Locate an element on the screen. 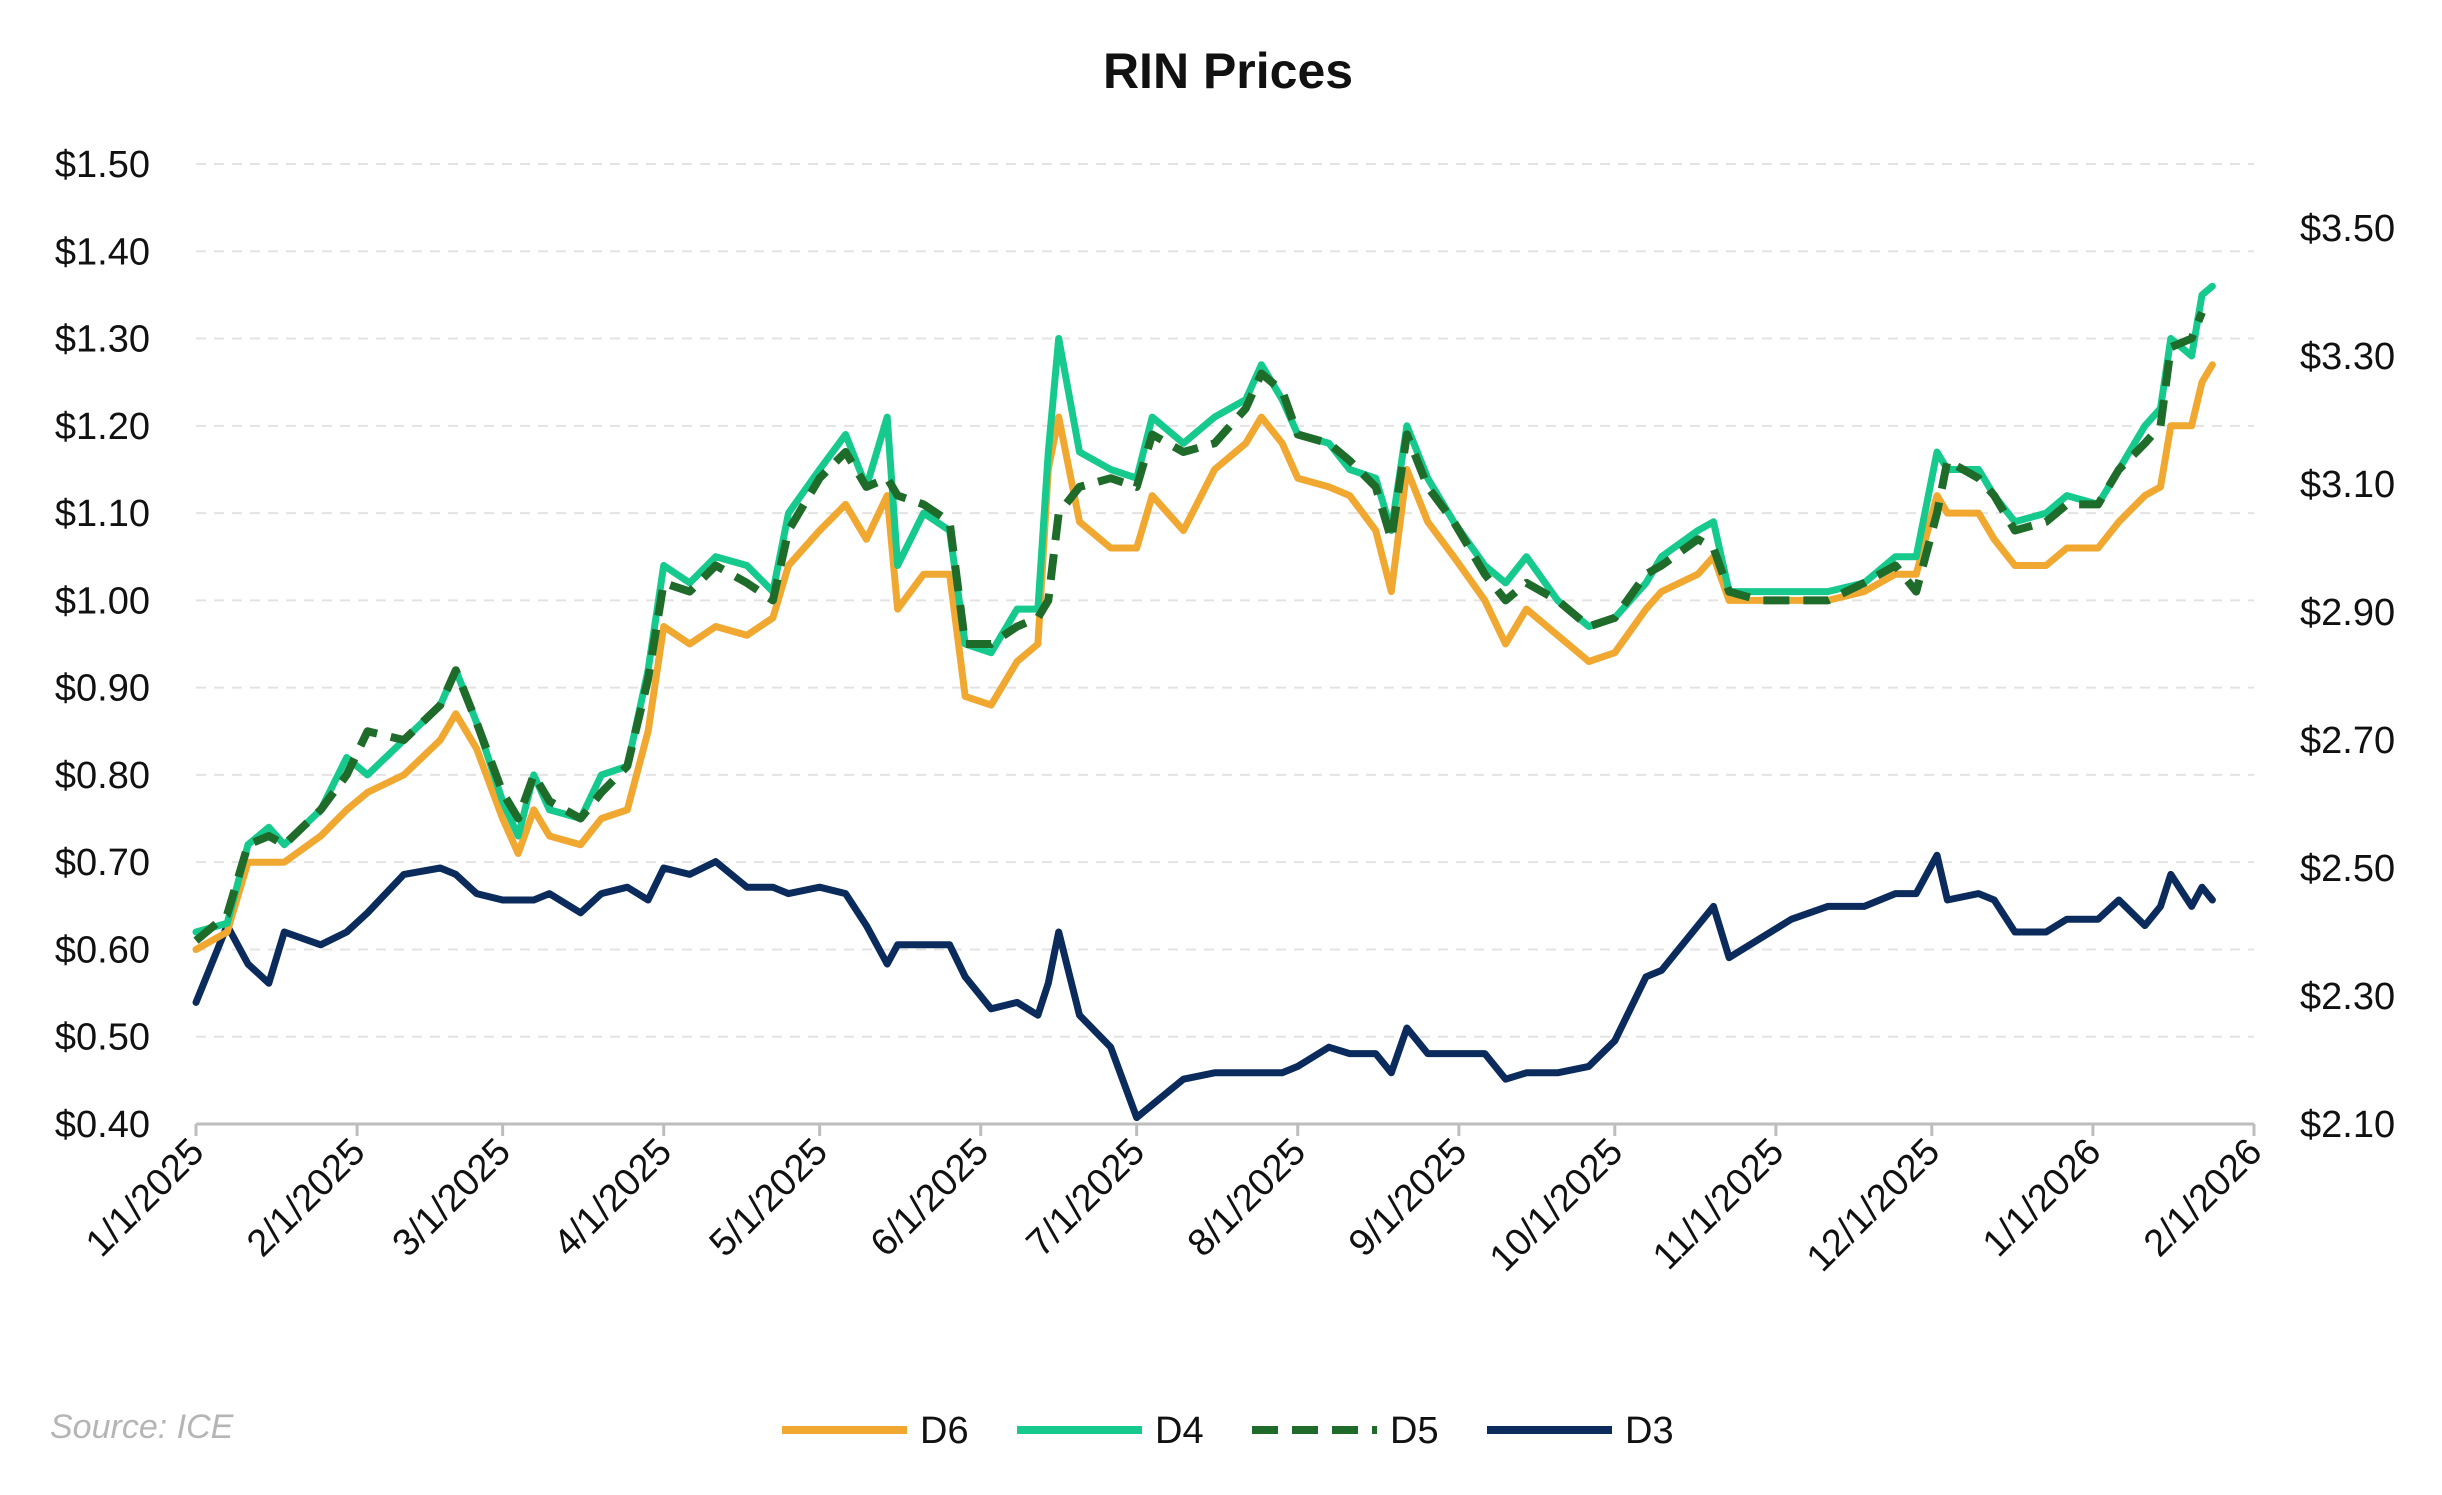 This screenshot has width=2442, height=1495. y-left-tick-label: $1.30 is located at coordinates (102, 340).